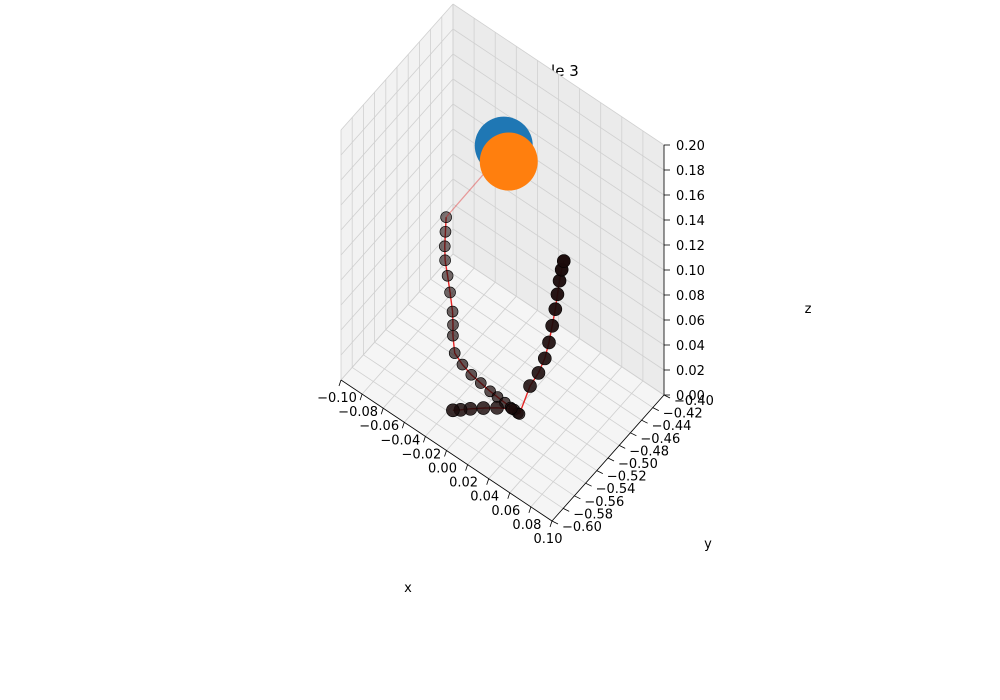 The image size is (1000, 700). Describe the element at coordinates (505, 511) in the screenshot. I see `x-tick-label: 0.06` at that location.